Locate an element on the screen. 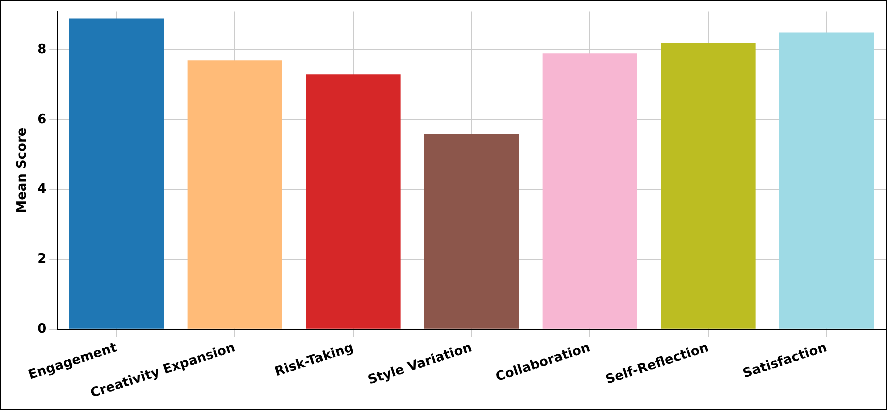  y-tick-label: 8 is located at coordinates (42, 50).